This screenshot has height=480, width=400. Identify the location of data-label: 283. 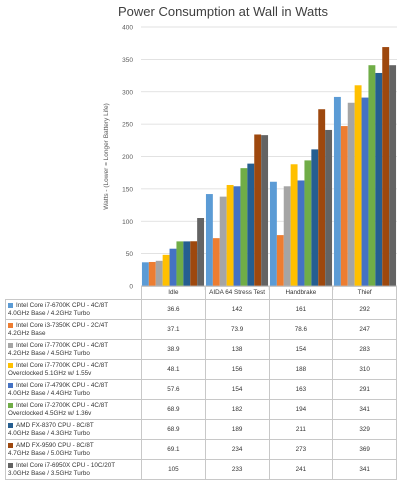
(364, 349).